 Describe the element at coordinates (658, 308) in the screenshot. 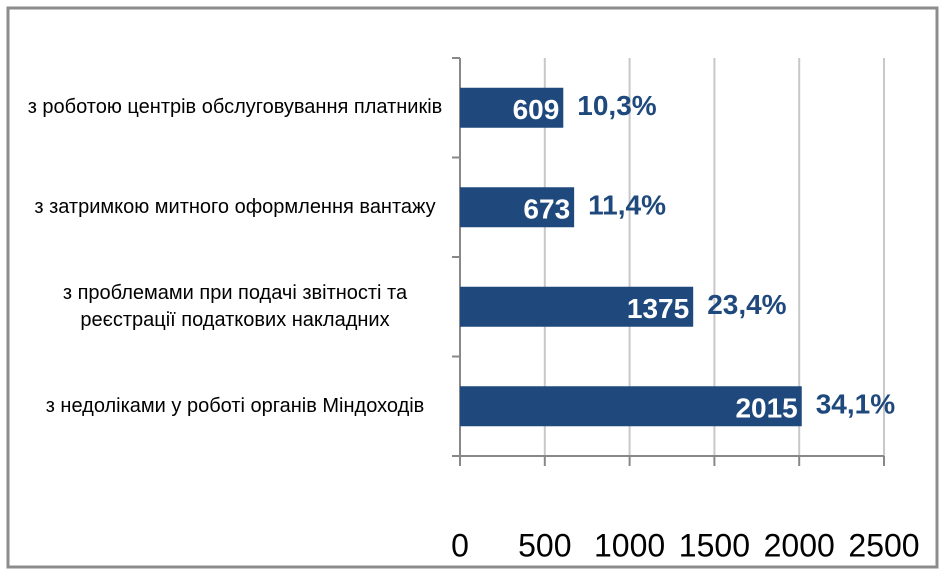

I see `bar-value-label: 1375` at that location.